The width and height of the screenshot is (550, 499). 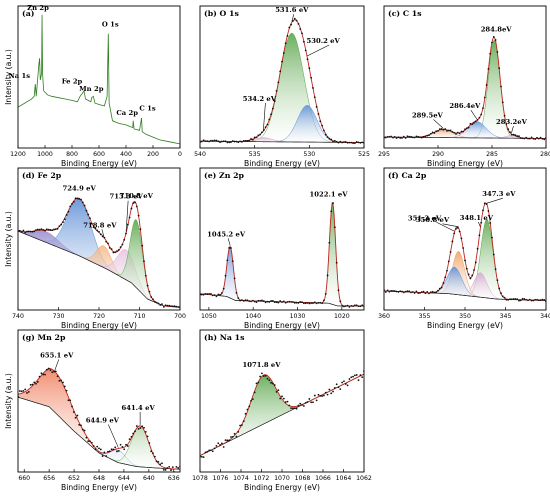 I want to click on panel-title: (d) Fe 2p, so click(x=42, y=175).